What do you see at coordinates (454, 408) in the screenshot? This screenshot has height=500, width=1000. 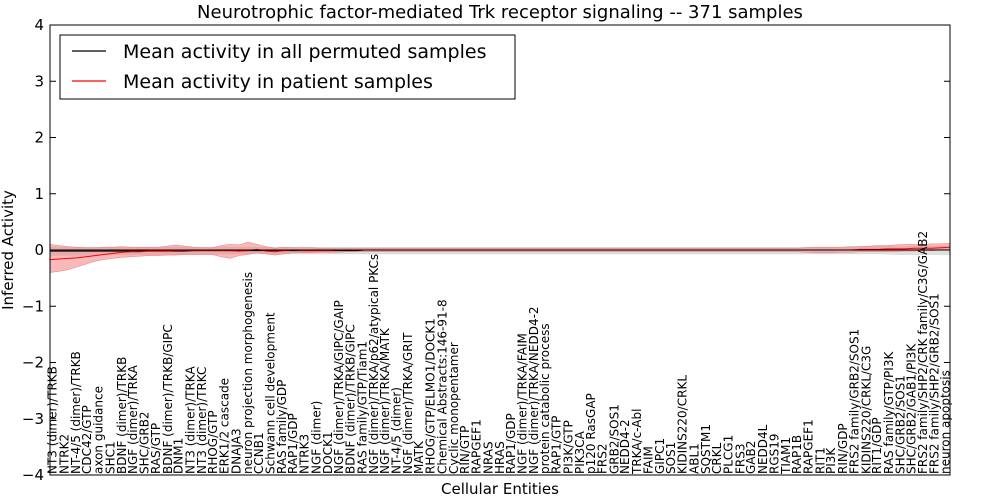 I see `entity-label: Cyclic monopentamer` at bounding box center [454, 408].